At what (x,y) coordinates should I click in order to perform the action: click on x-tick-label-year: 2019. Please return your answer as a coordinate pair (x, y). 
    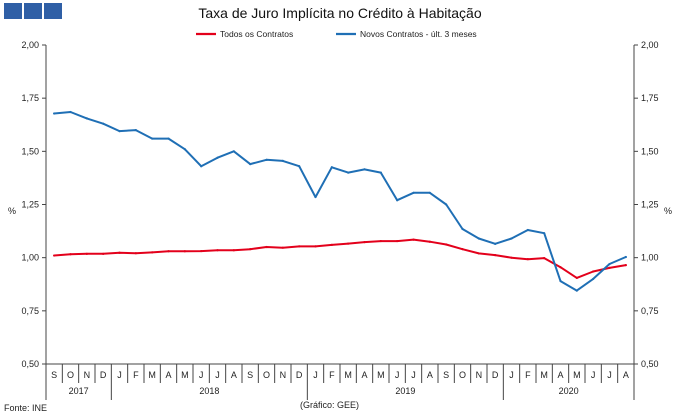
    Looking at the image, I should click on (405, 391).